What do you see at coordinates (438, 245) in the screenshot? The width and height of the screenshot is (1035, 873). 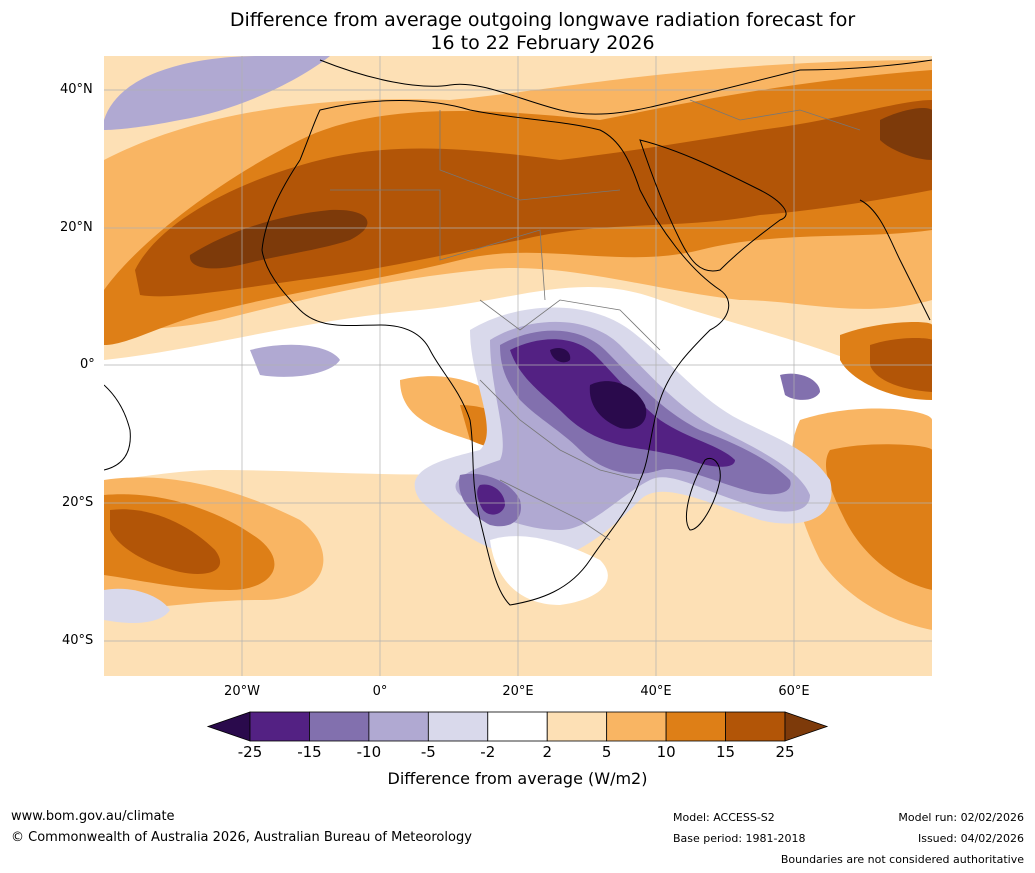 I see `border-sahara` at bounding box center [438, 245].